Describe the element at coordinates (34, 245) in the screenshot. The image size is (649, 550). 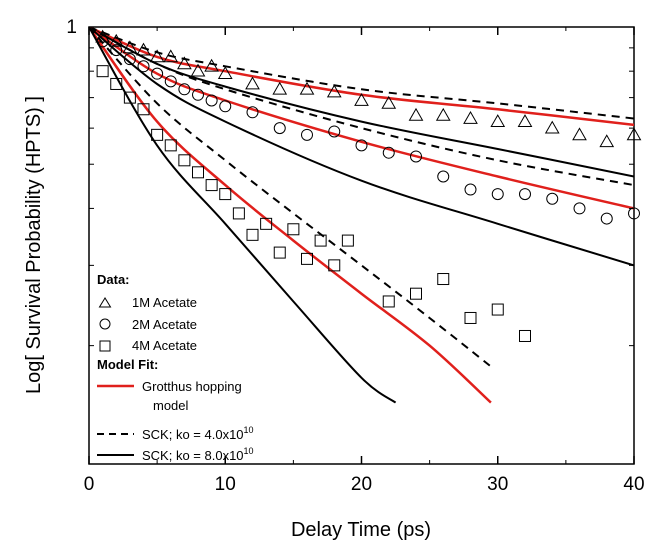
I see `y-axis-title: Log[ Survival Probability (HPTS) ]` at that location.